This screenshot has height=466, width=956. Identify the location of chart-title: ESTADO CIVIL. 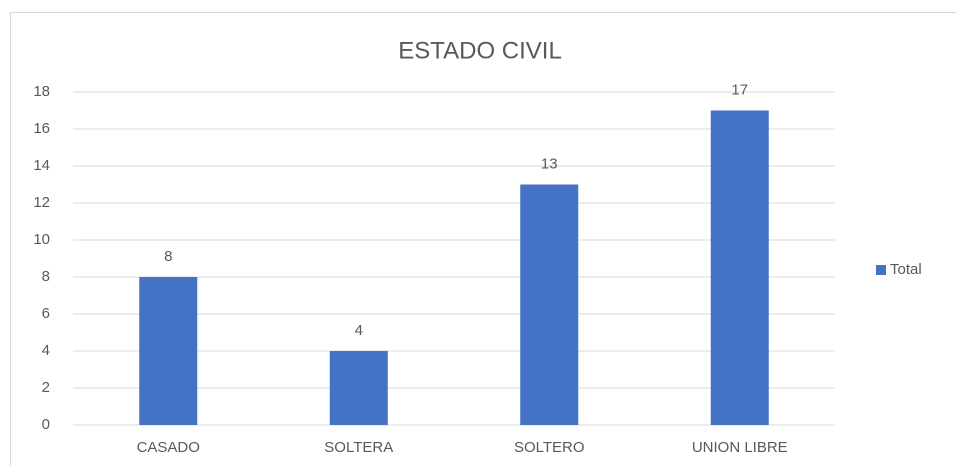
(480, 50).